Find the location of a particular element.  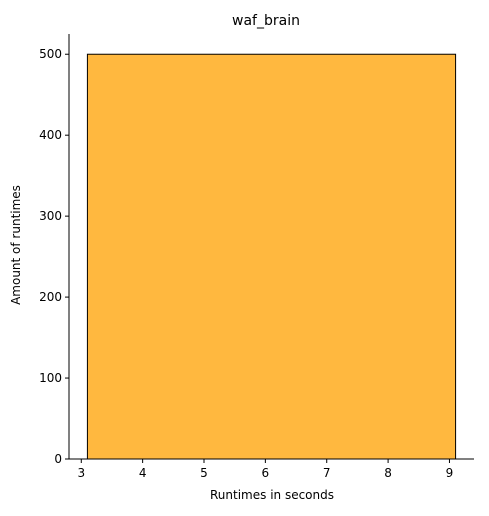

y-ticks: 0 100 200 300 400 500 is located at coordinates (54, 256).